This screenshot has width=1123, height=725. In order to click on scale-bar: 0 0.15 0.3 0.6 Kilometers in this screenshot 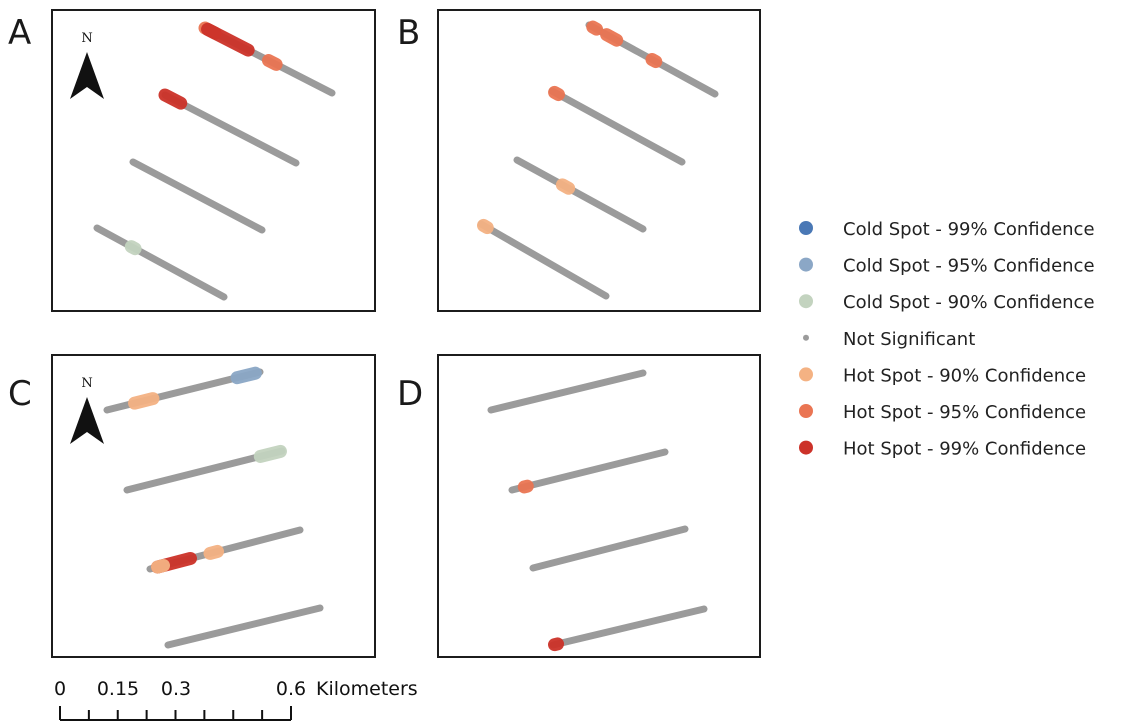, I will do `click(236, 699)`.